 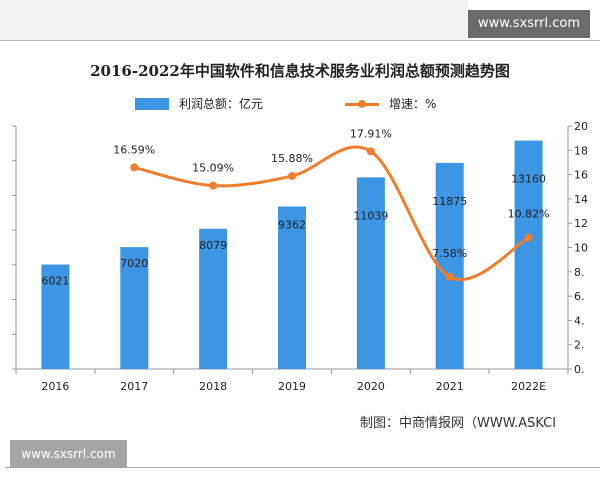 I want to click on top-band, so click(x=234, y=20).